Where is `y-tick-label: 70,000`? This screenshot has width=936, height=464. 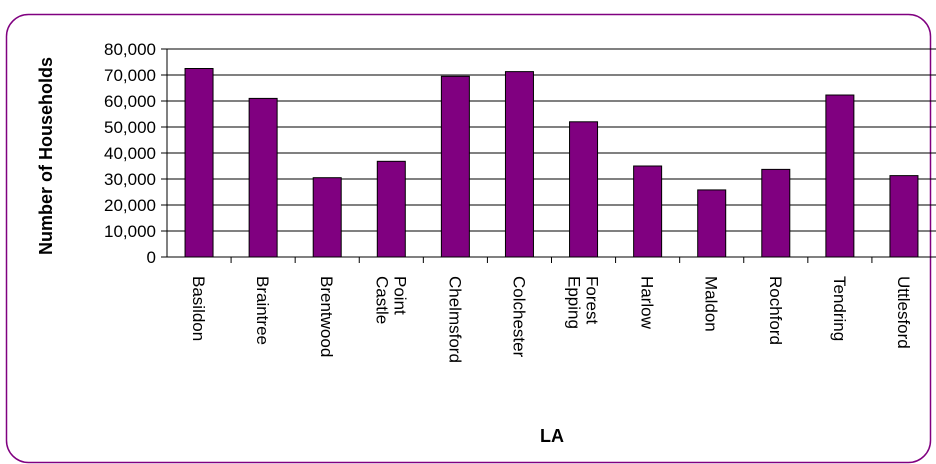 y-tick-label: 70,000 is located at coordinates (130, 75).